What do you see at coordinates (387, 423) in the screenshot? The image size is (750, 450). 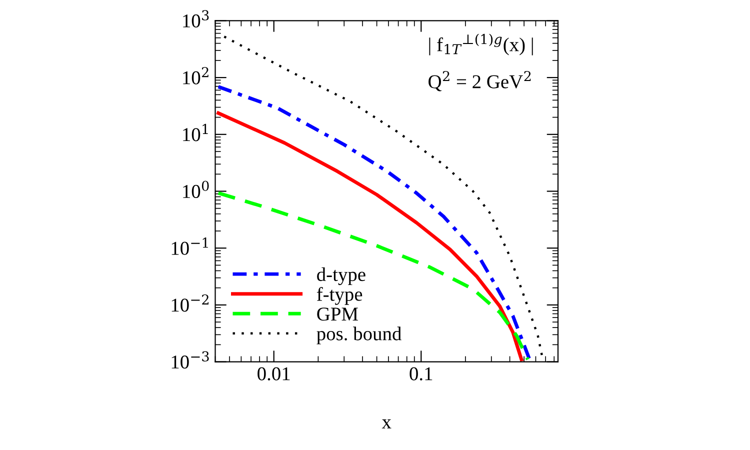 I see `x-axis-title: x` at bounding box center [387, 423].